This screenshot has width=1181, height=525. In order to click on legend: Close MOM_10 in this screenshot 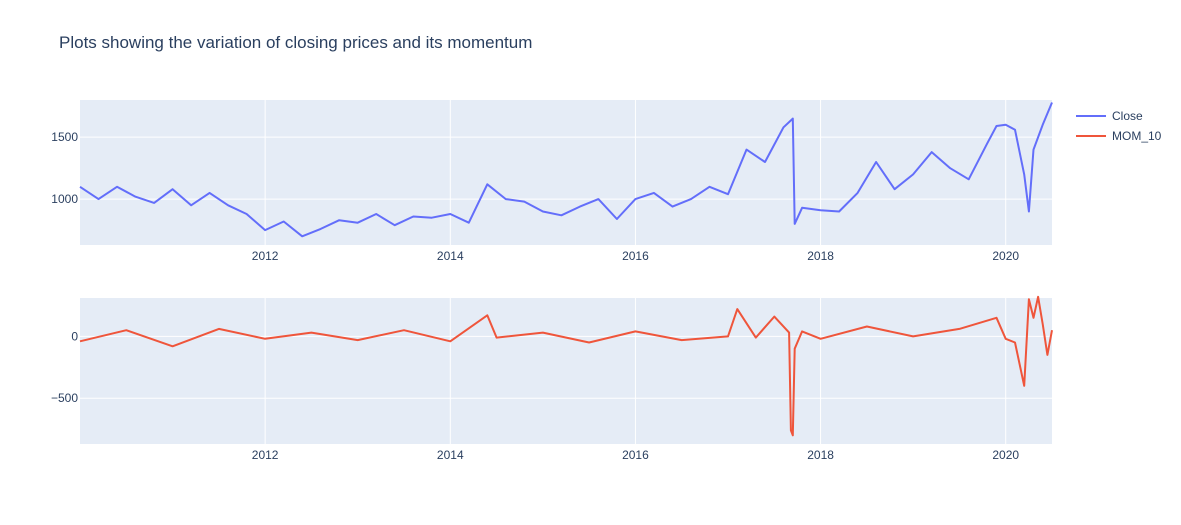, I will do `click(1118, 126)`.